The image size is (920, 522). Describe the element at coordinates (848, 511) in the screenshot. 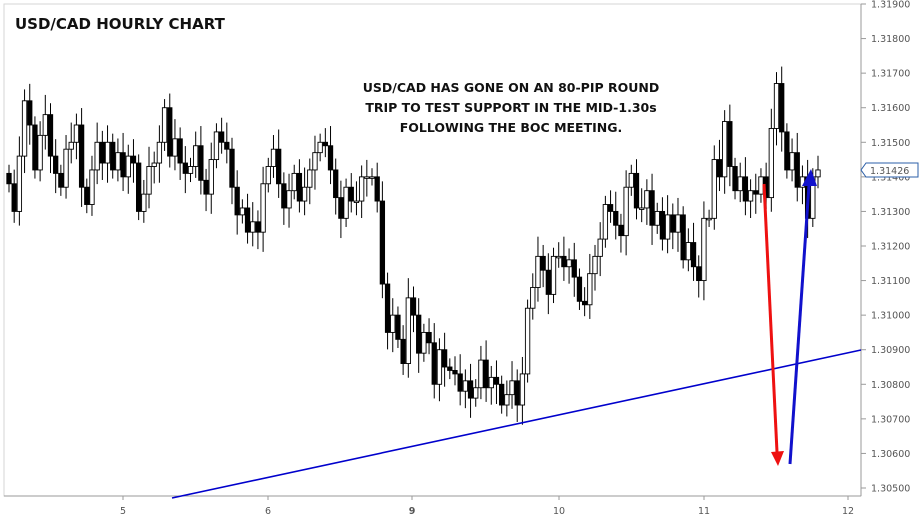

I see `x-tick-label: 12` at that location.